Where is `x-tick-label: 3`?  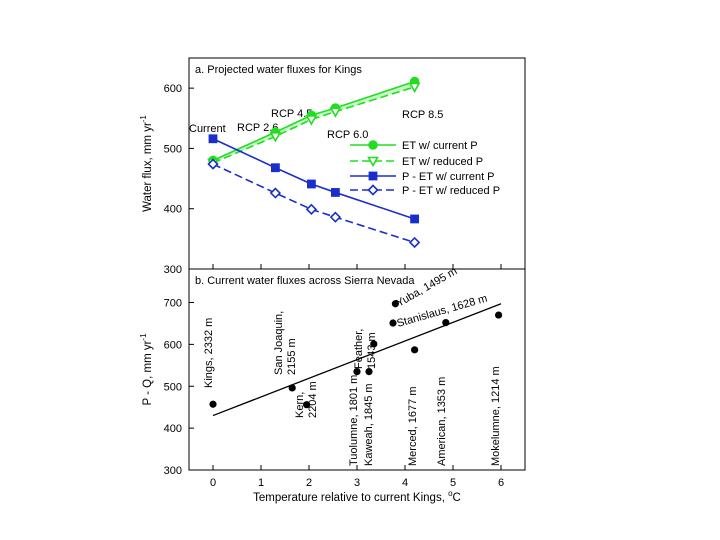
x-tick-label: 3 is located at coordinates (357, 483).